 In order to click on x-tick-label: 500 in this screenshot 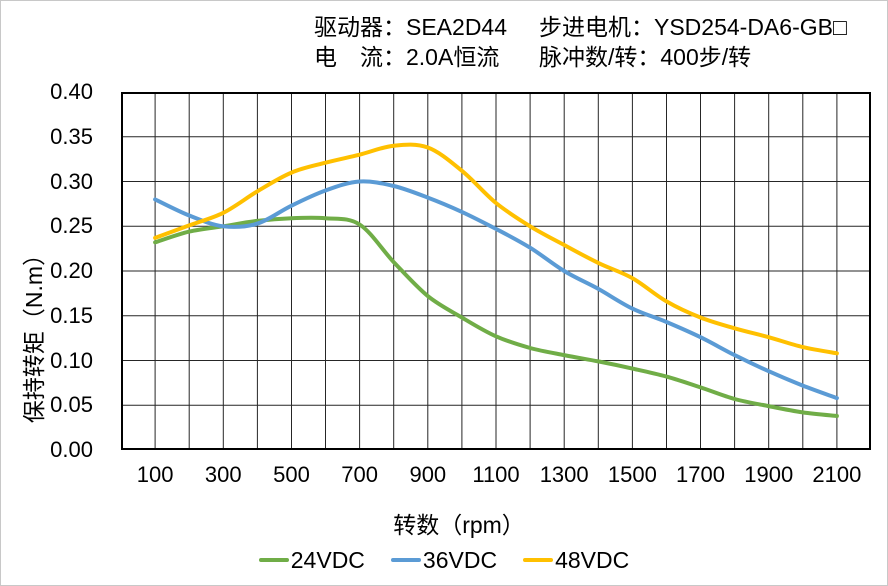, I will do `click(291, 474)`.